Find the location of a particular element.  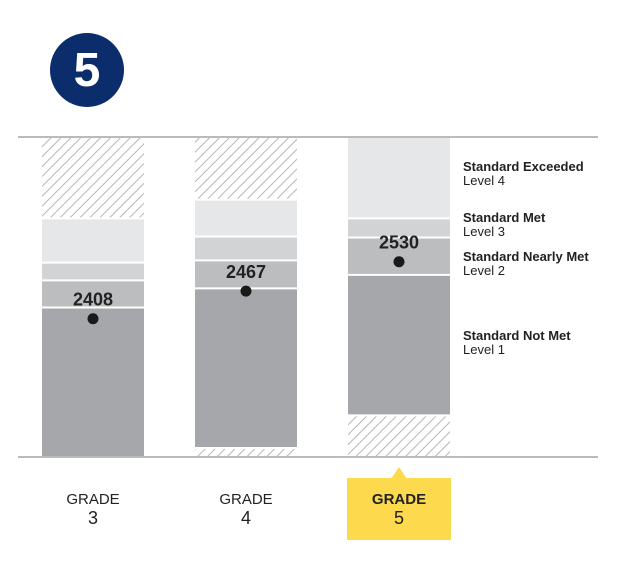

grade-4-level-3-segment is located at coordinates (246, 248).